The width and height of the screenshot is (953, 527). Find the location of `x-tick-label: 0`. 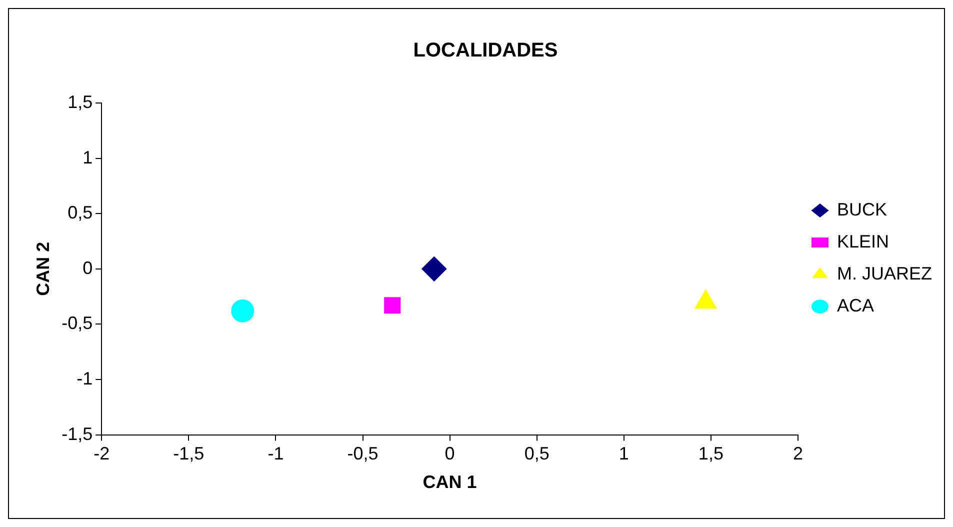

x-tick-label: 0 is located at coordinates (449, 454).